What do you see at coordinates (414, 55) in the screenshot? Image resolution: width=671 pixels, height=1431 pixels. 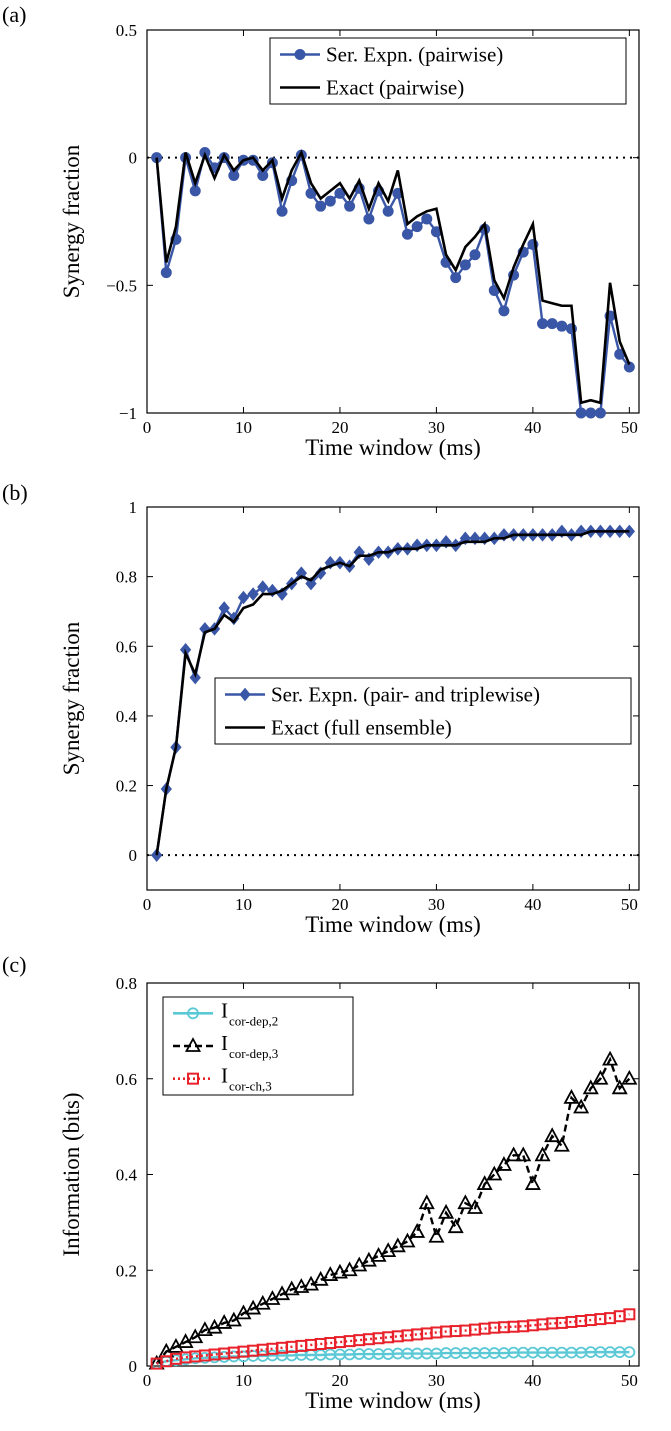 I see `legend-label-0: Ser. Expn. (pairwise)` at bounding box center [414, 55].